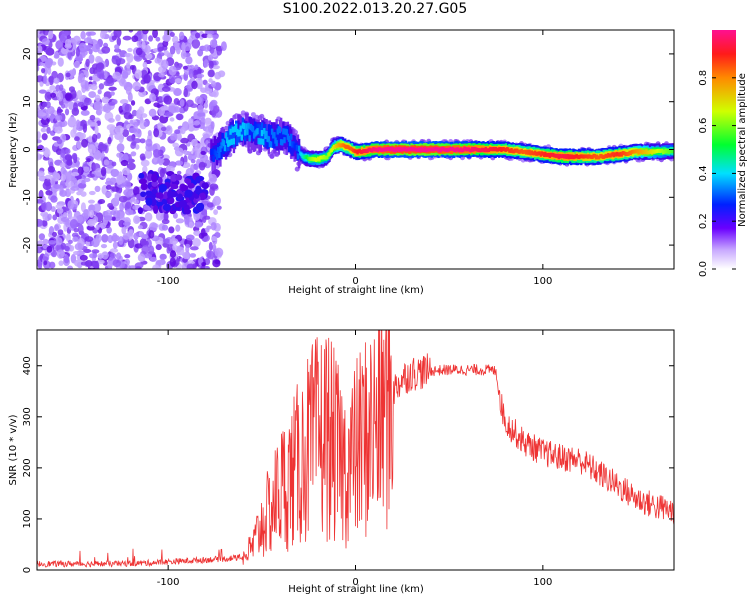  I want to click on colorbar-tick-label: 0.8, so click(703, 78).